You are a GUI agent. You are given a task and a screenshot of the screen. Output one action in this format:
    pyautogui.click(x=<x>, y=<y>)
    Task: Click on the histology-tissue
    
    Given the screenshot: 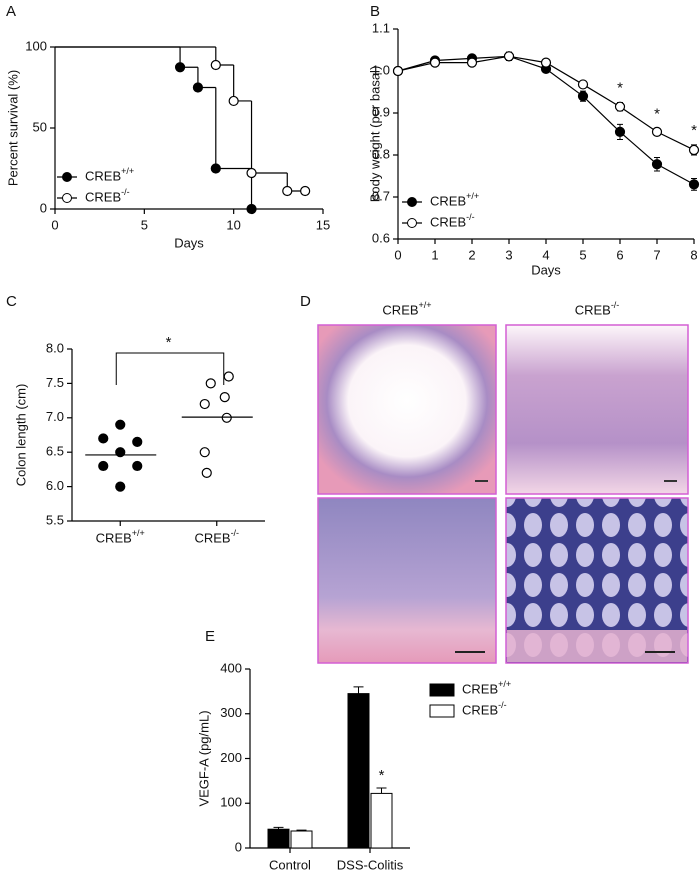 What is the action you would take?
    pyautogui.click(x=597, y=646)
    